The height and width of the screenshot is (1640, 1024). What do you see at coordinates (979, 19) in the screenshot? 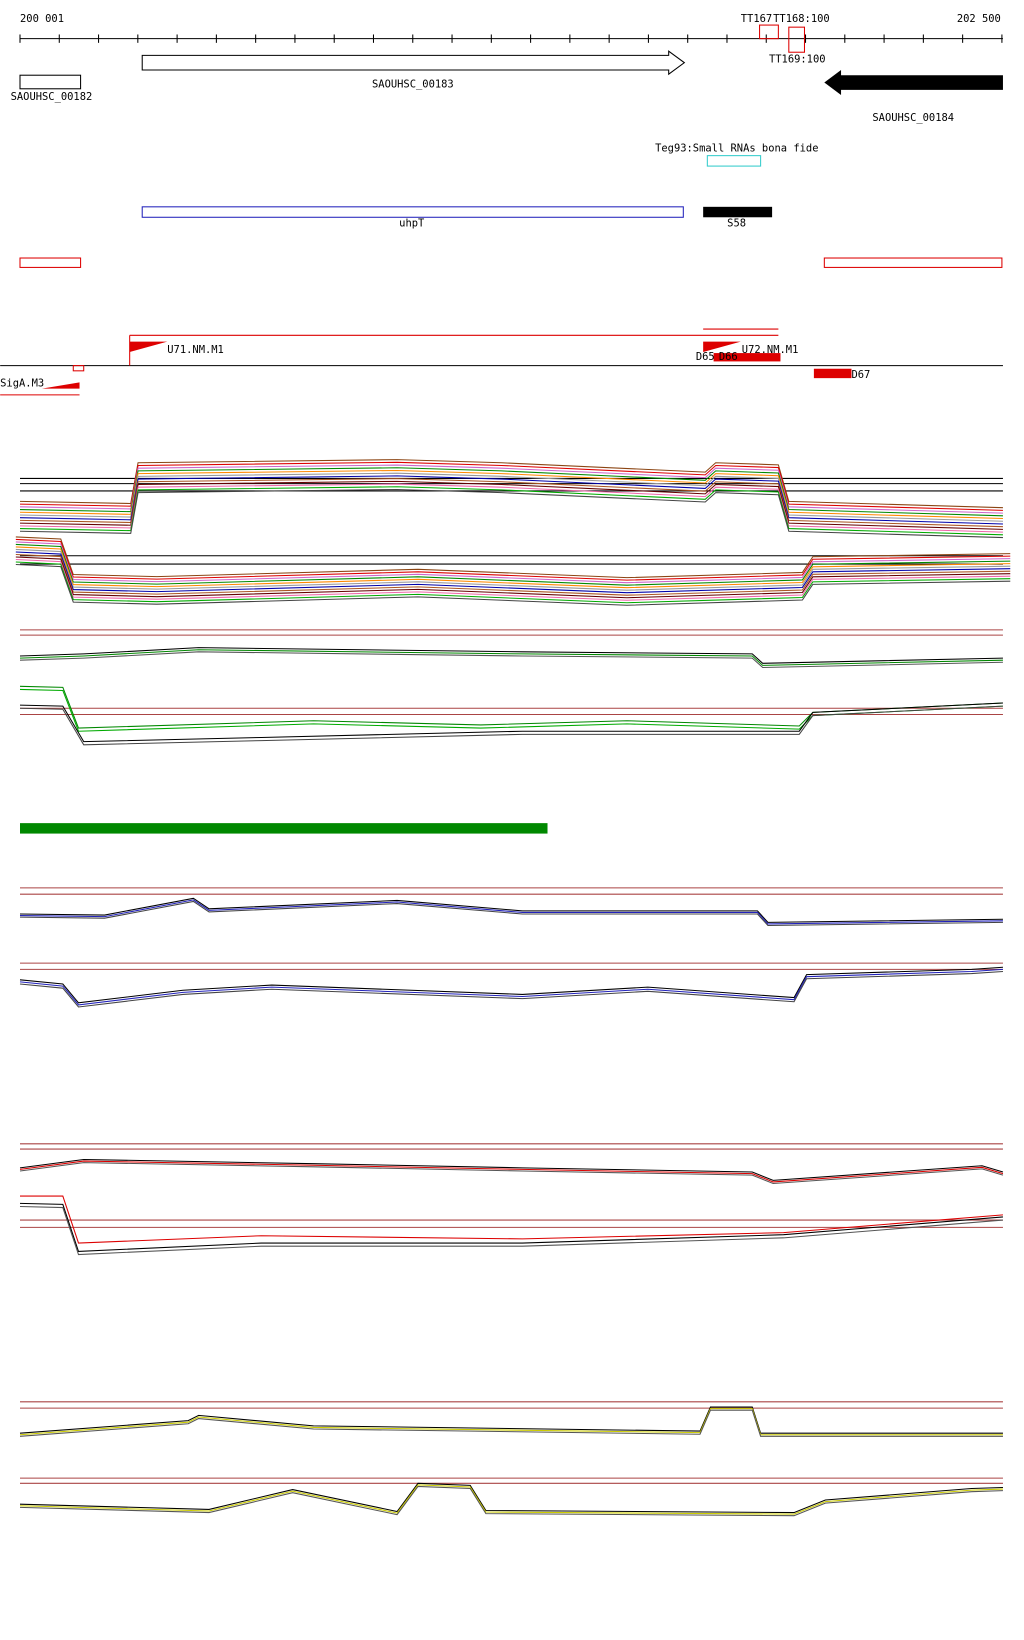
I see `ruler-end: 202 500` at bounding box center [979, 19].